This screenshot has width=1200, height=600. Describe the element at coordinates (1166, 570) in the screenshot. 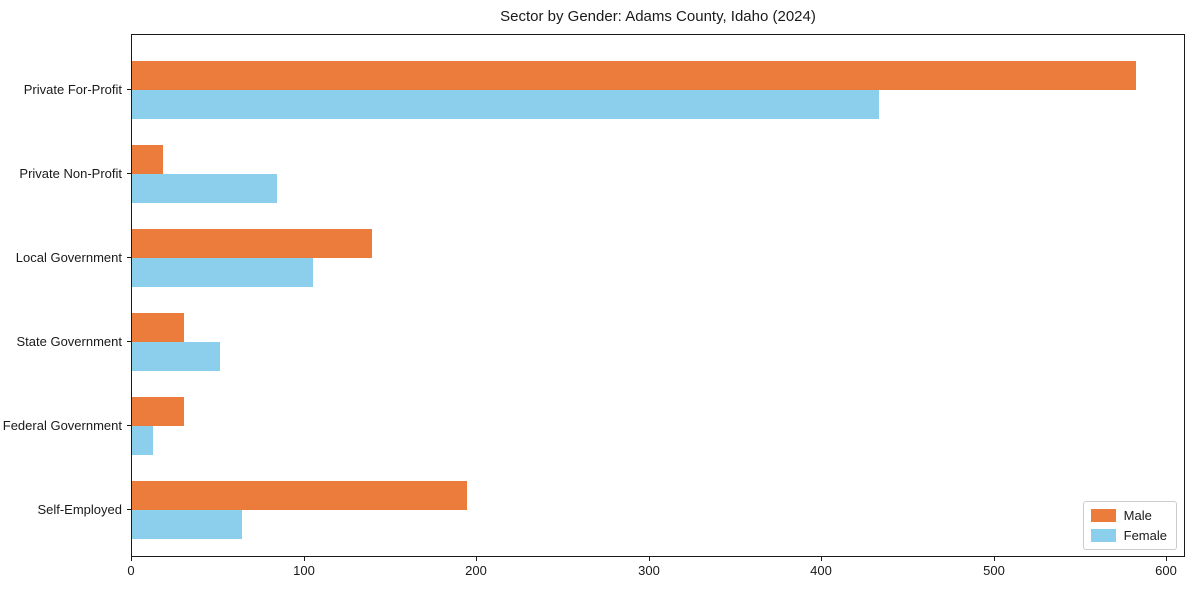

I see `x-tick-label-600: 600` at that location.